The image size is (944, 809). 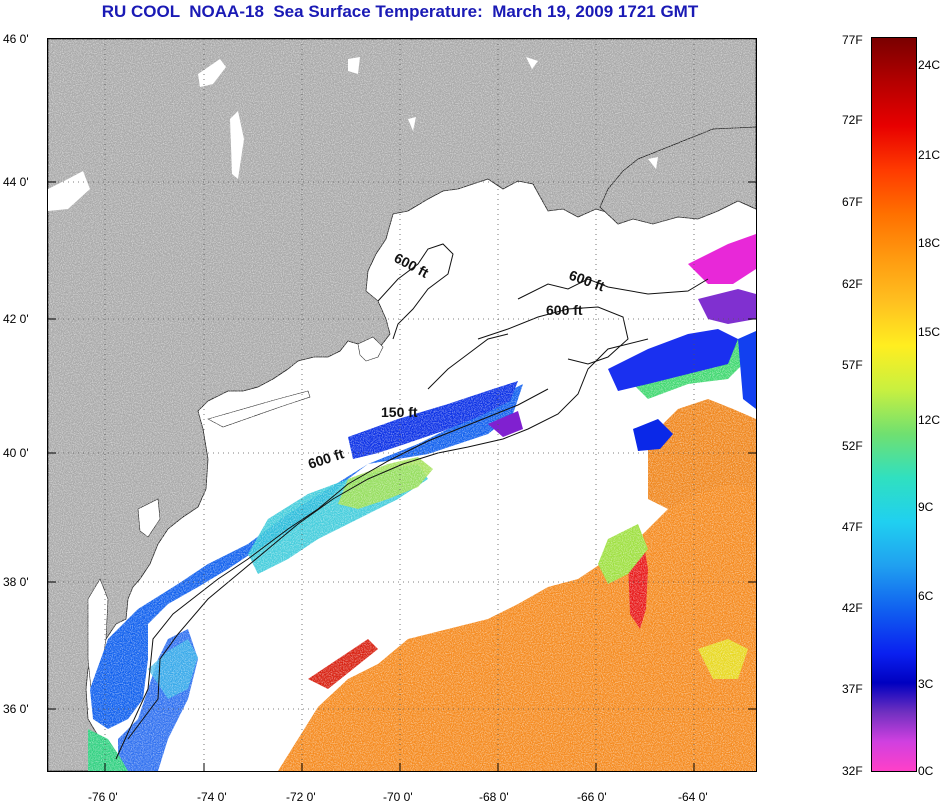 What do you see at coordinates (926, 507) in the screenshot?
I see `cbar-c-9: 9C` at bounding box center [926, 507].